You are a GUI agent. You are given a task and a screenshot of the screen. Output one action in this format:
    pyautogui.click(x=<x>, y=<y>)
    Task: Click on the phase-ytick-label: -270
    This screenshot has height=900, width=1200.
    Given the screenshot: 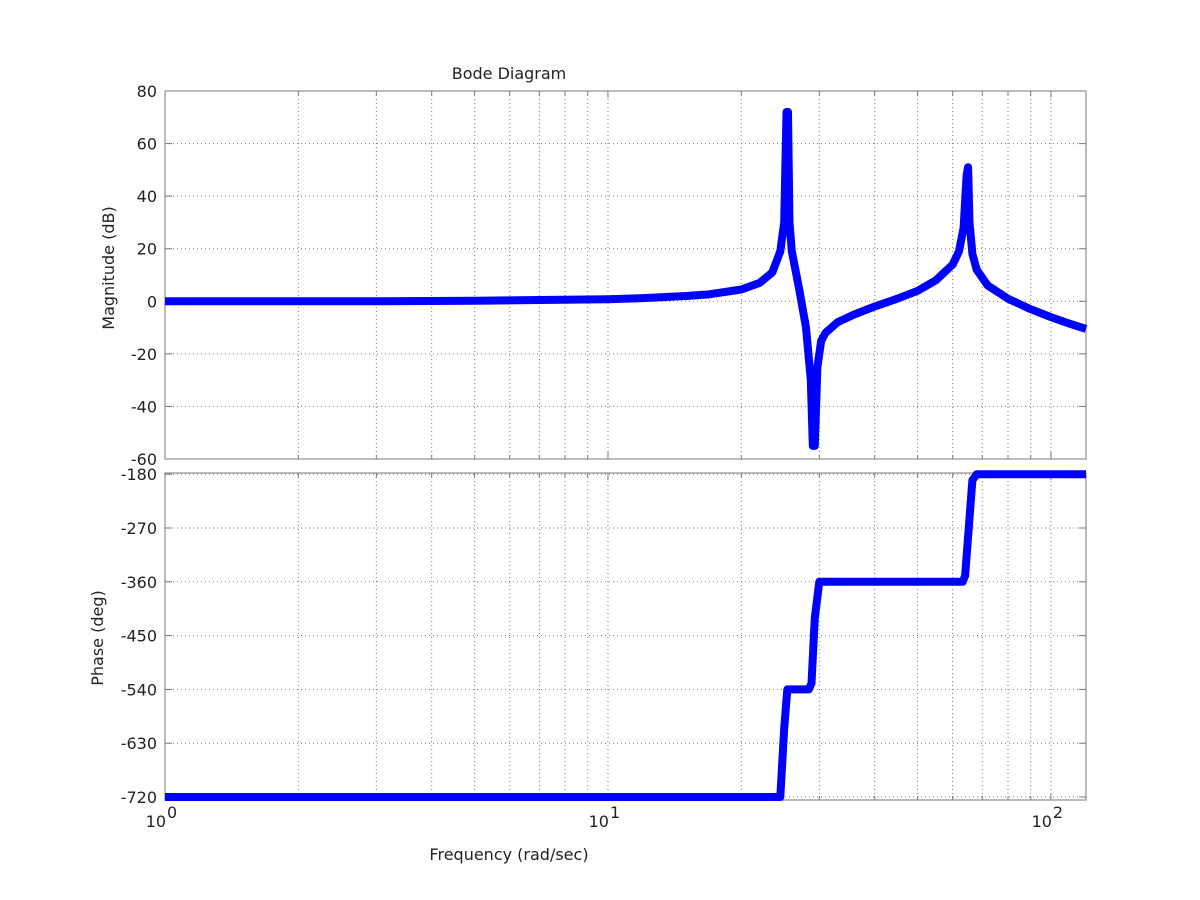 What is the action you would take?
    pyautogui.click(x=139, y=528)
    